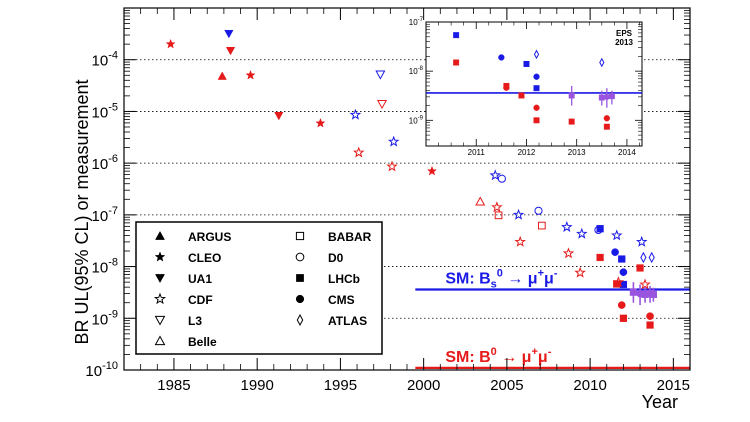 This screenshot has height=422, width=750. I want to click on y-axis-title: BR UL(95% CL) or measurement, so click(82, 211).